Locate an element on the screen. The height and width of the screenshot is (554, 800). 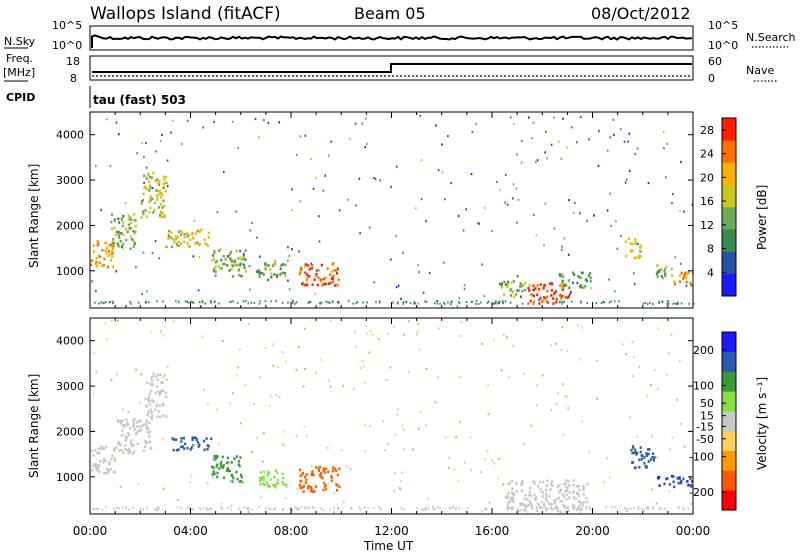
x-tick-label: 04:00 is located at coordinates (190, 531).